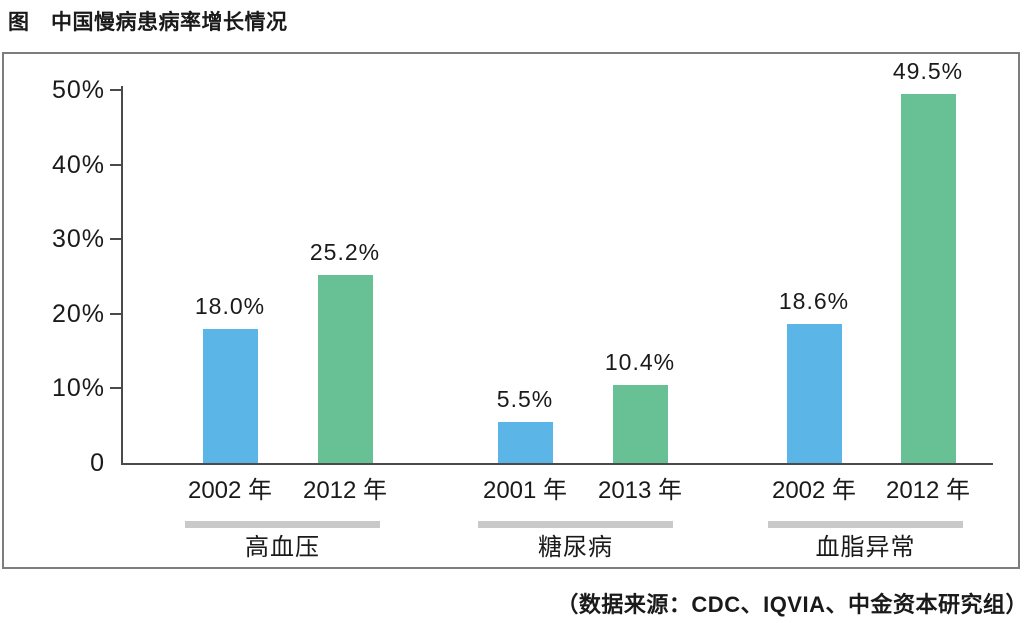  I want to click on bar-value-label: 18.0%, so click(230, 306).